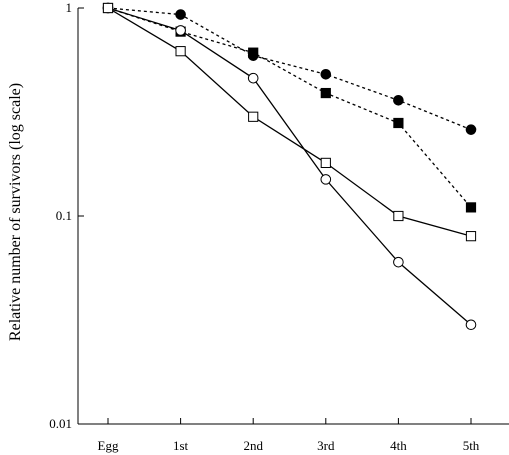 This screenshot has width=509, height=455. What do you see at coordinates (64, 215) in the screenshot?
I see `y-tick-label: 0.1` at bounding box center [64, 215].